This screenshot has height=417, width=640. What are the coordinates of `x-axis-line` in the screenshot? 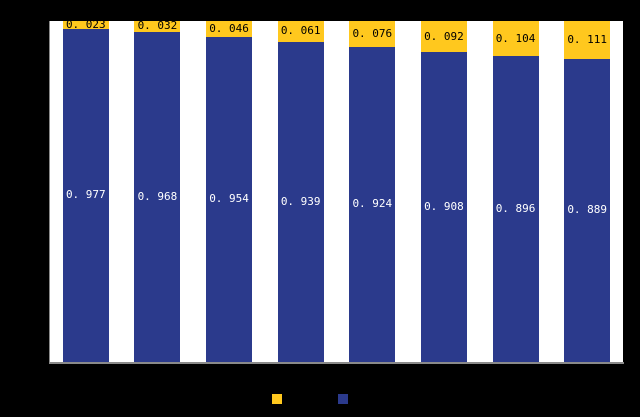 It's located at (336, 363).